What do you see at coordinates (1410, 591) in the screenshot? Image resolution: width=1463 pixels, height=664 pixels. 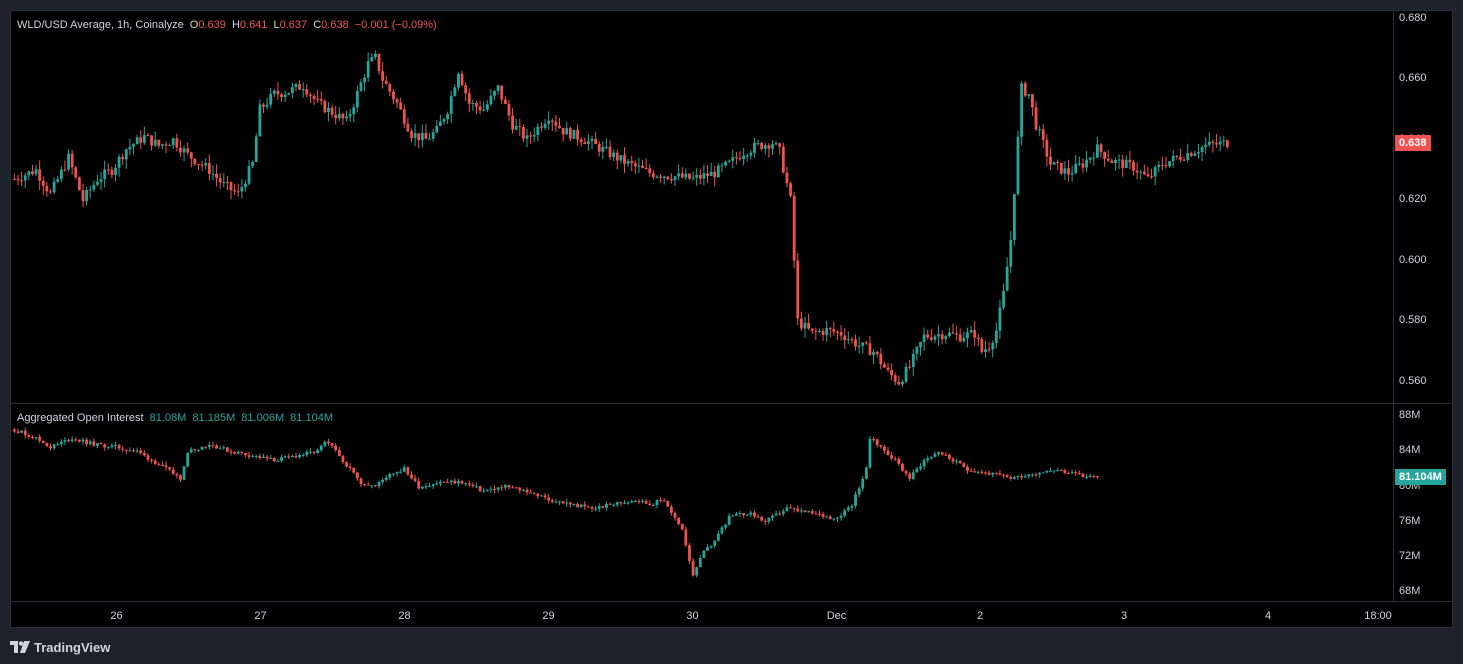 I see `y-tick-label: 68M` at bounding box center [1410, 591].